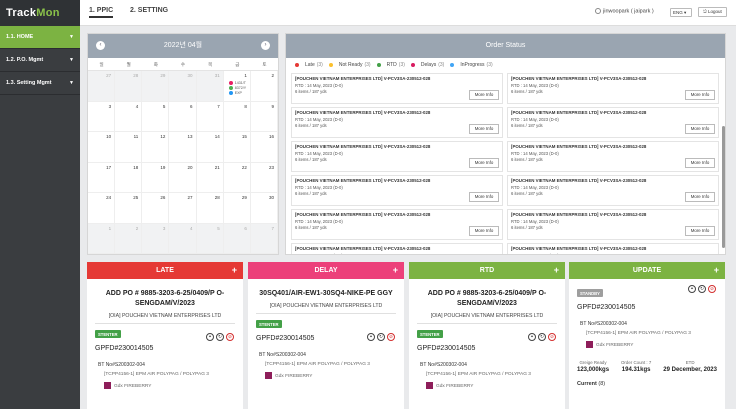  What do you see at coordinates (723, 187) in the screenshot?
I see `order-list-scrollbar` at bounding box center [723, 187].